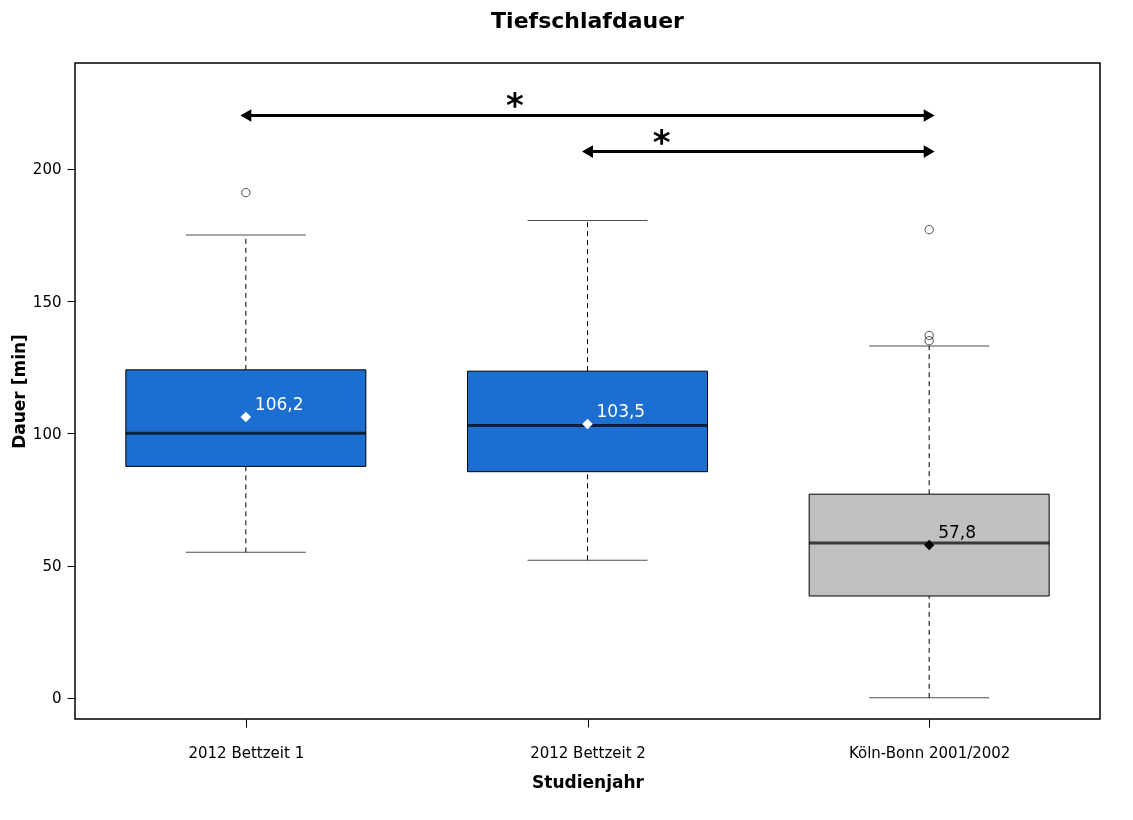 The image size is (1133, 820). What do you see at coordinates (957, 531) in the screenshot?
I see `annotation: 57,8` at bounding box center [957, 531].